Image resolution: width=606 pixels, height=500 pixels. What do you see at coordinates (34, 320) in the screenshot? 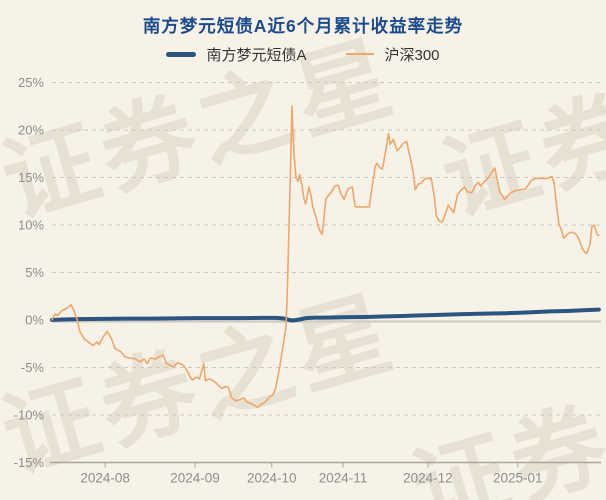
I see `y-axis-tick-label: 0%` at bounding box center [34, 320].